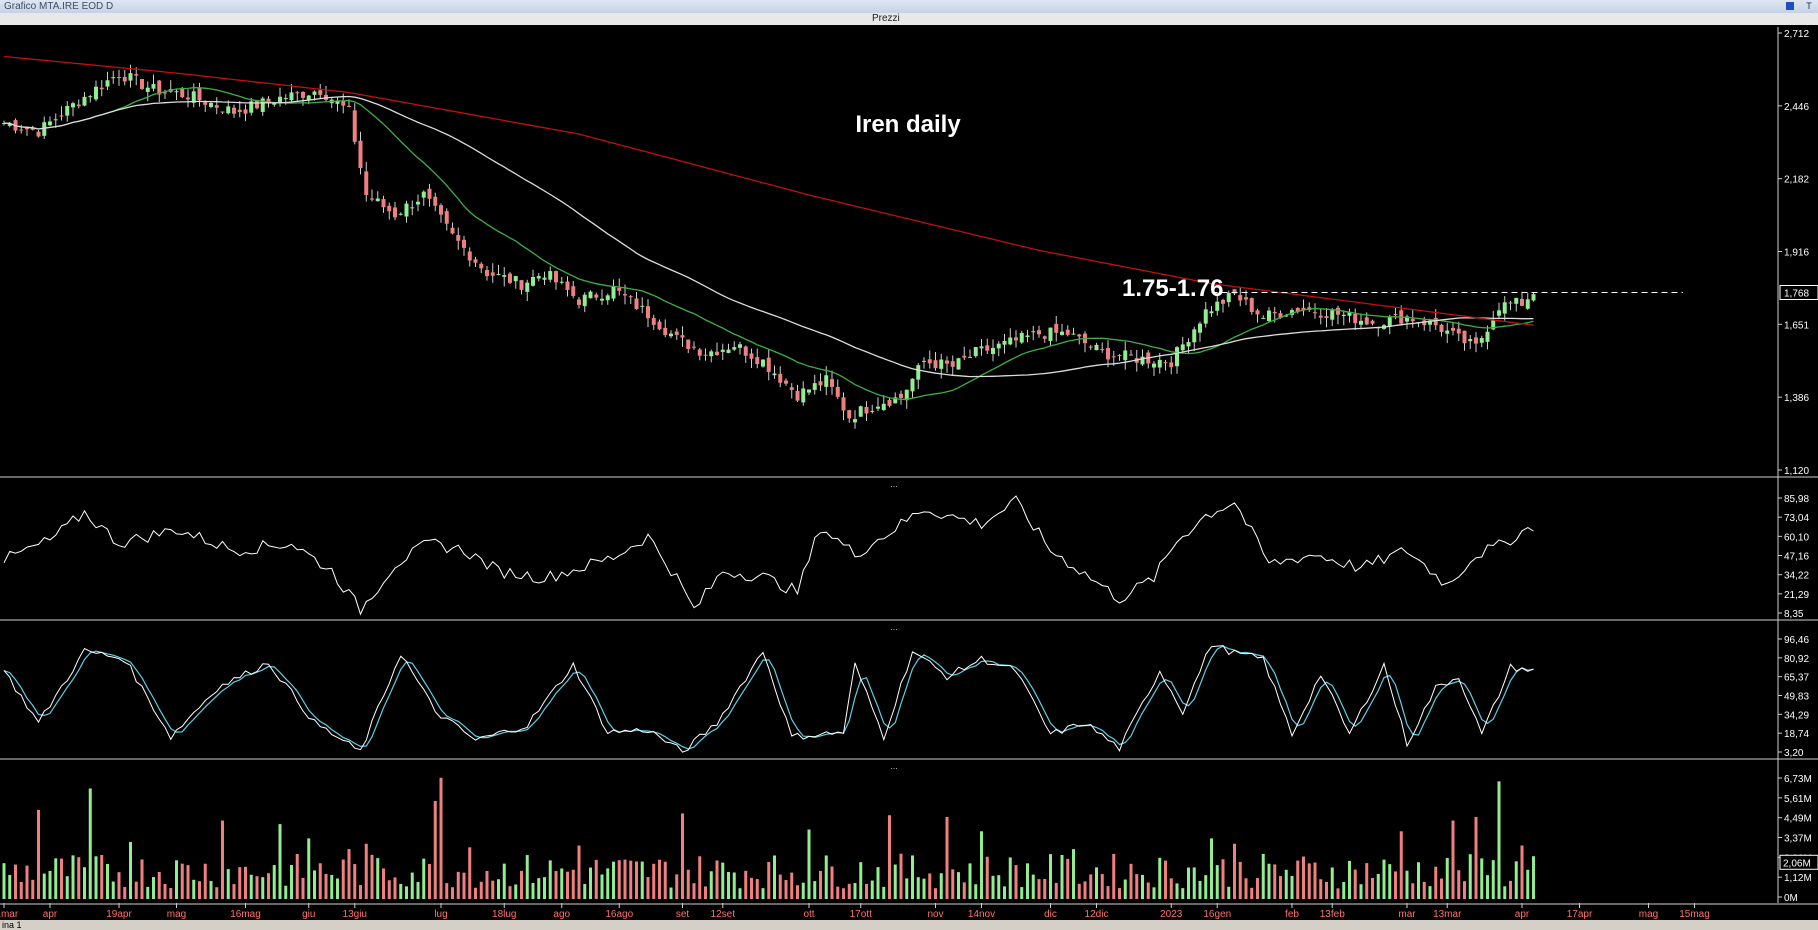 The image size is (1818, 930). I want to click on last-volume-box, so click(1798, 862).